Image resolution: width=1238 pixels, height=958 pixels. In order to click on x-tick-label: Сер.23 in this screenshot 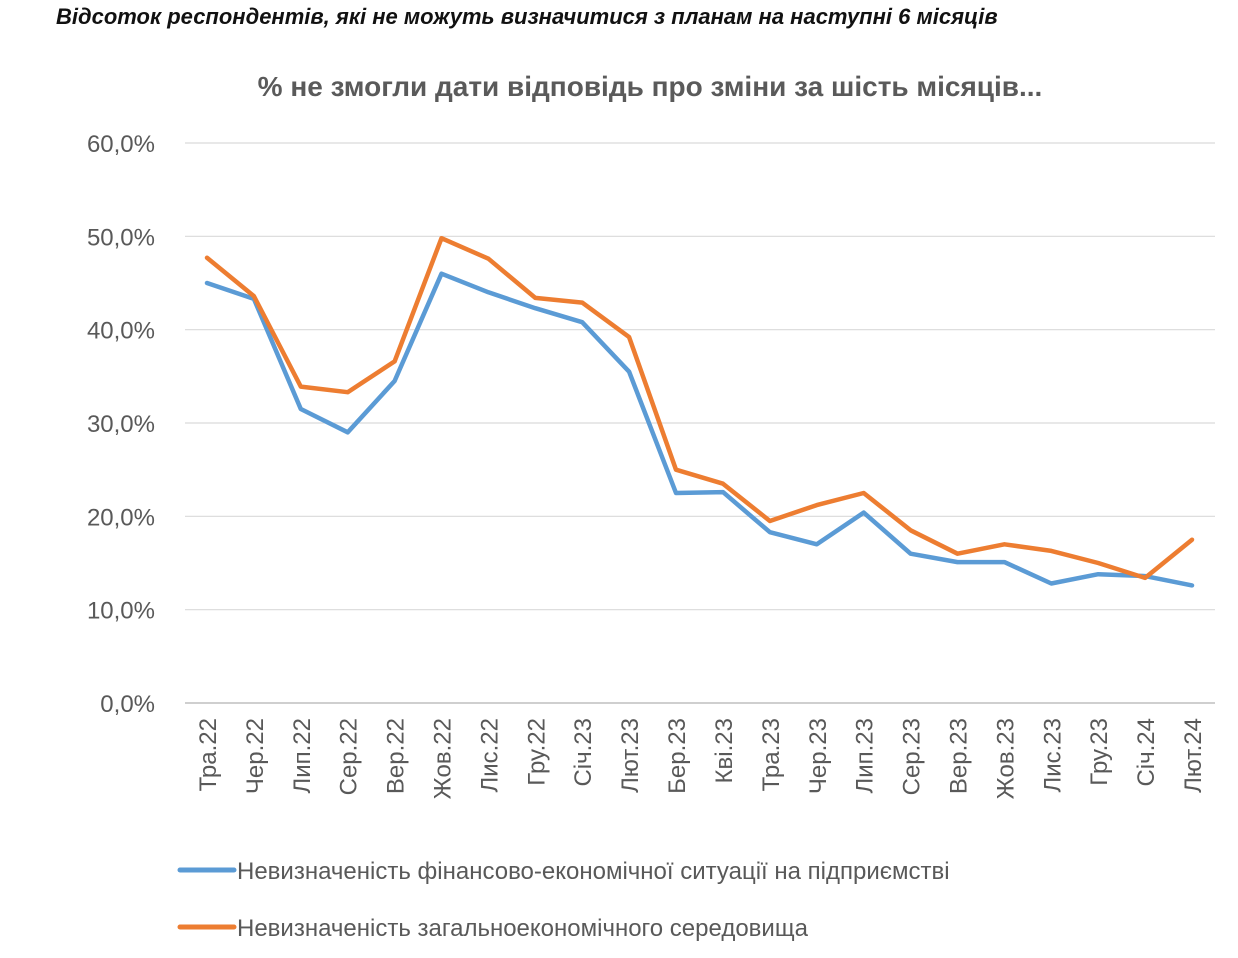, I will do `click(912, 756)`.